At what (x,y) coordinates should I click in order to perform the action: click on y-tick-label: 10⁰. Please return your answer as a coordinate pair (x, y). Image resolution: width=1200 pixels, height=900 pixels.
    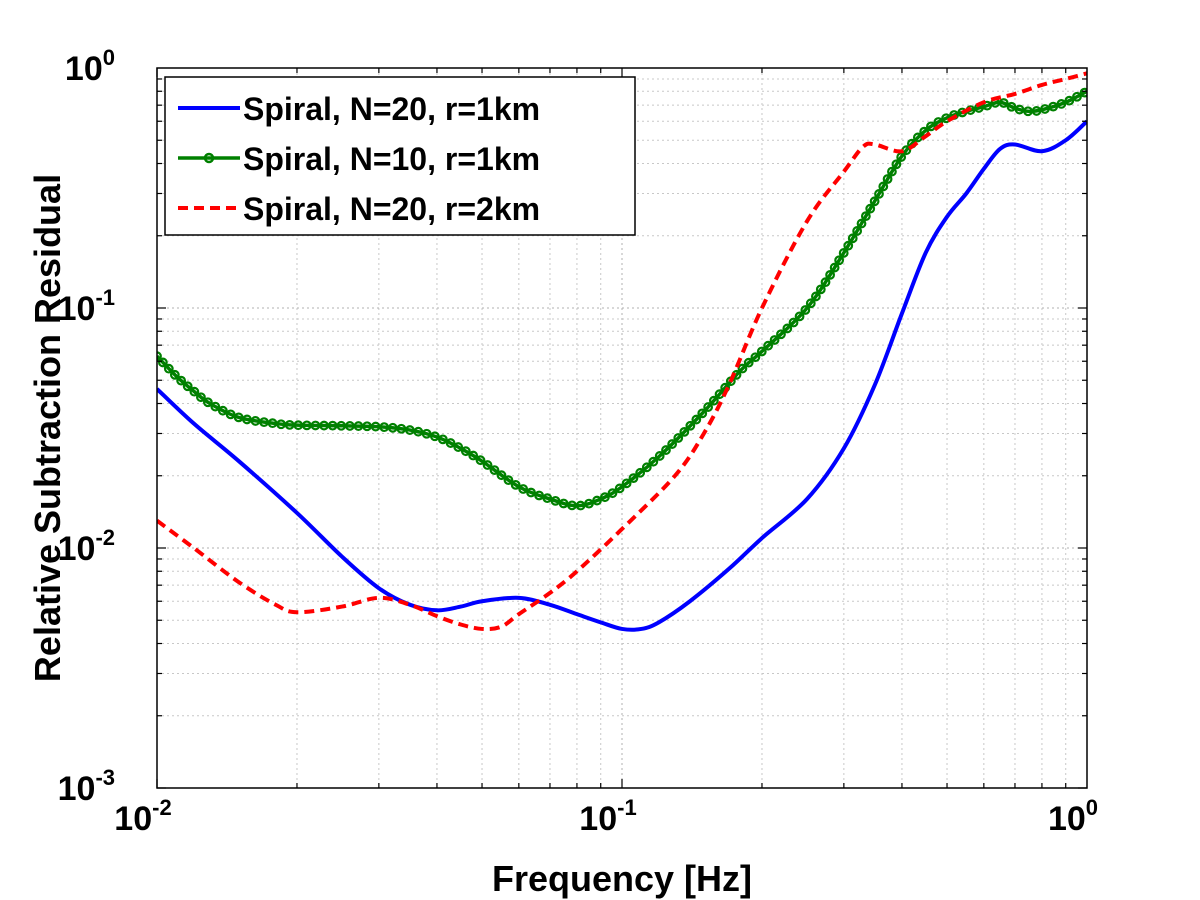
    Looking at the image, I should click on (90, 66).